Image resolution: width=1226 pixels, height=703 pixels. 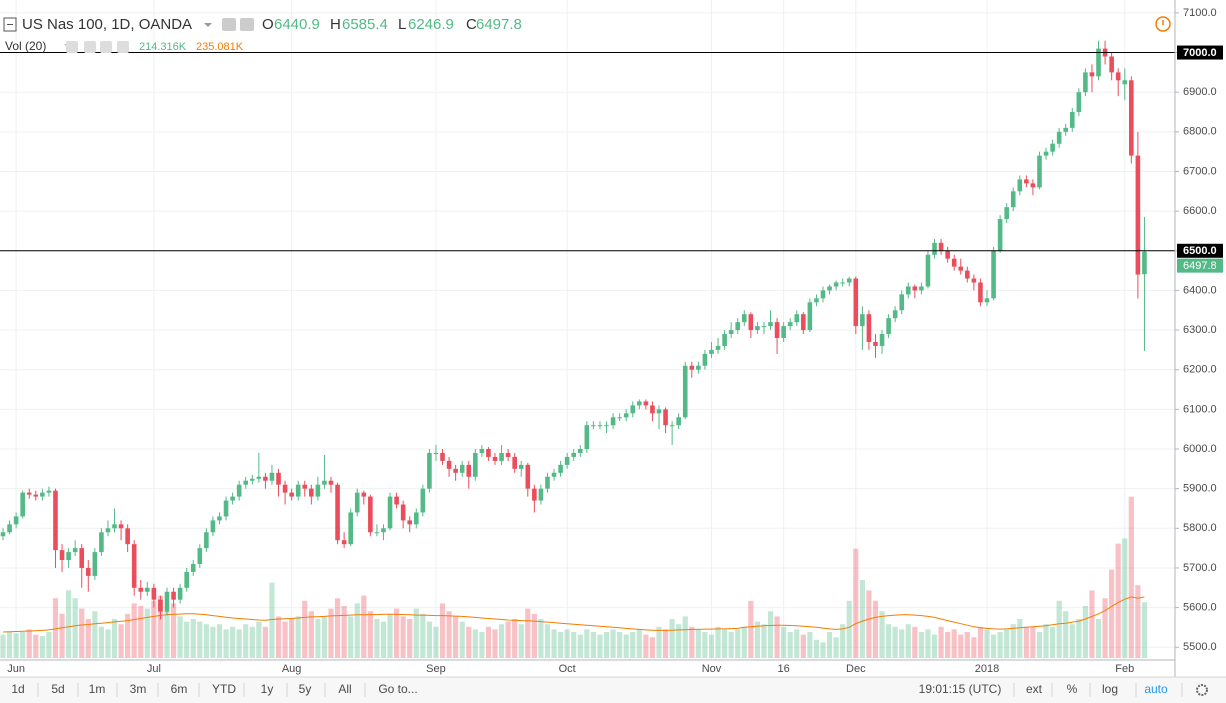 I want to click on vol-eye-icon, so click(x=72, y=47).